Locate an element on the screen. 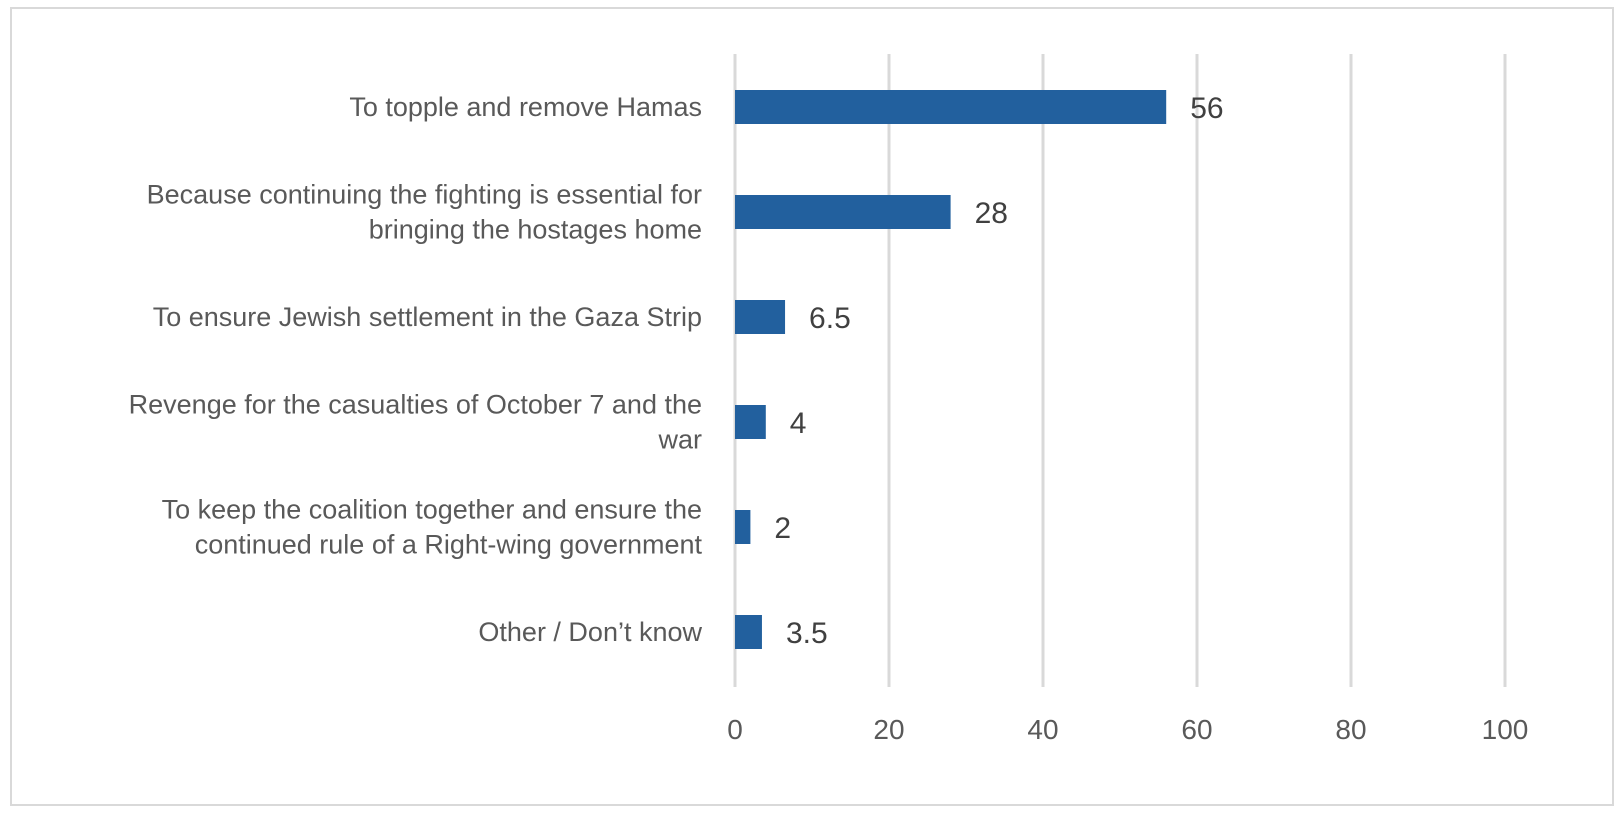 This screenshot has width=1624, height=815. data-label: 28 is located at coordinates (991, 213).